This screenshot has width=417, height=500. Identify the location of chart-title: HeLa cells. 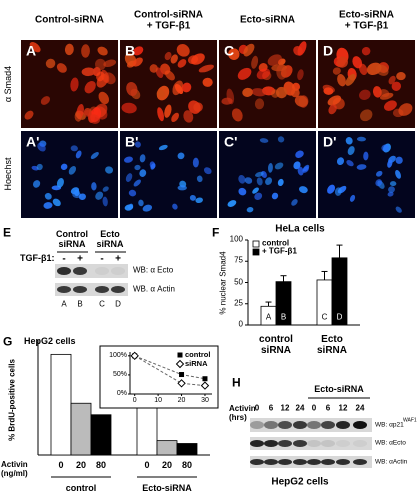
(300, 229).